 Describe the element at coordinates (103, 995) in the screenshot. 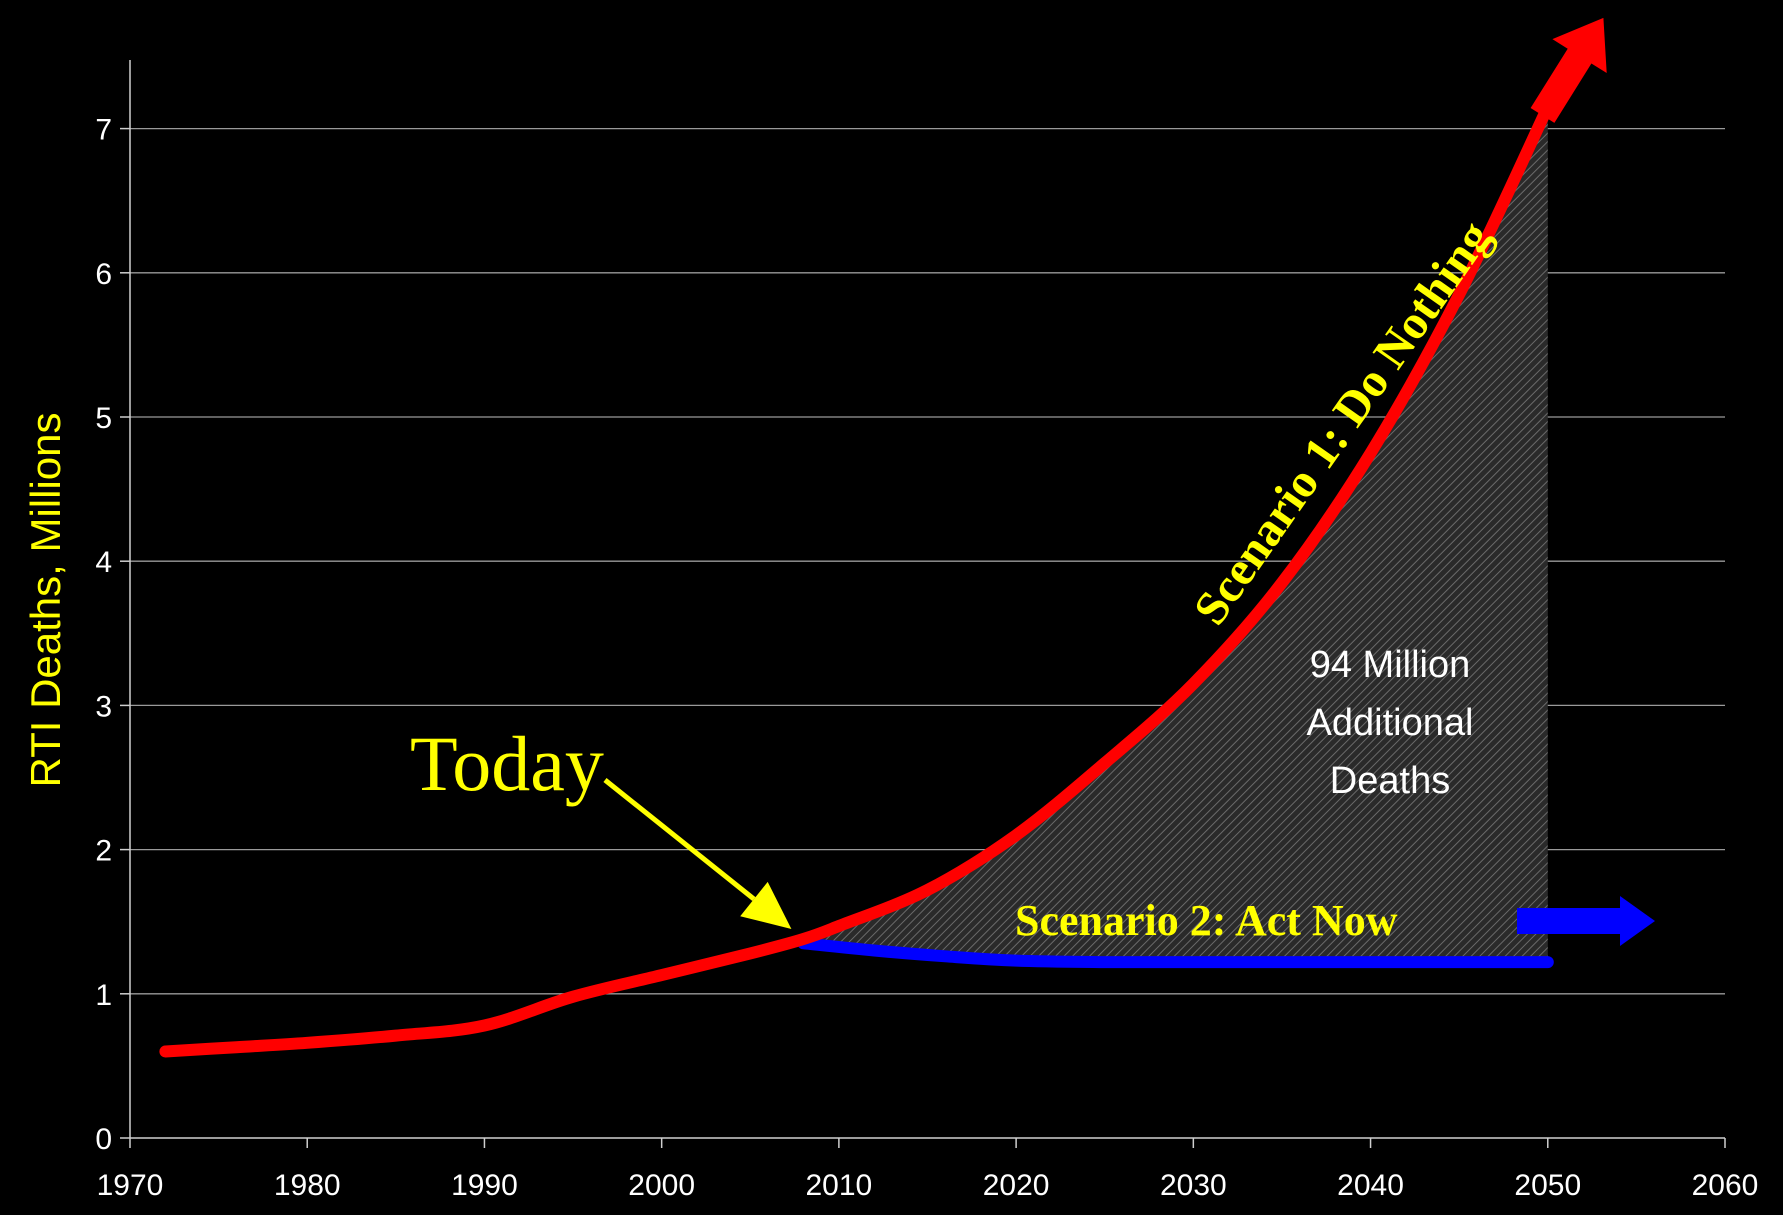

I see `y-tick-label-1: 1` at that location.